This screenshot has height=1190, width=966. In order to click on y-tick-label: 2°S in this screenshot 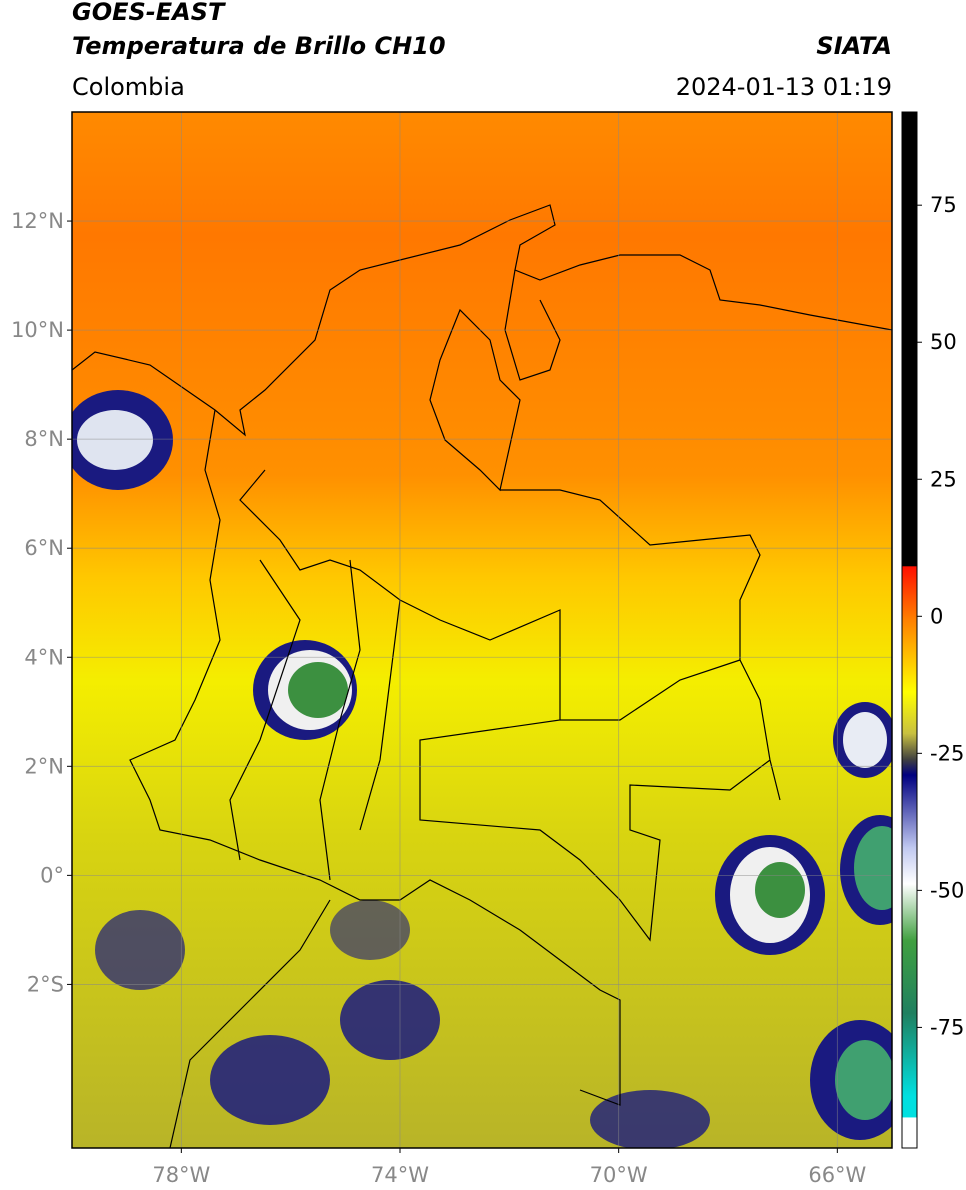, I will do `click(45, 984)`.